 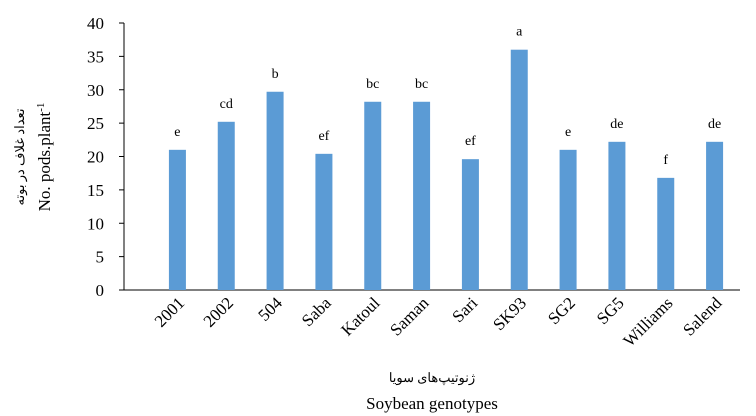 What do you see at coordinates (610, 310) in the screenshot?
I see `x-tick-label: SG5` at bounding box center [610, 310].